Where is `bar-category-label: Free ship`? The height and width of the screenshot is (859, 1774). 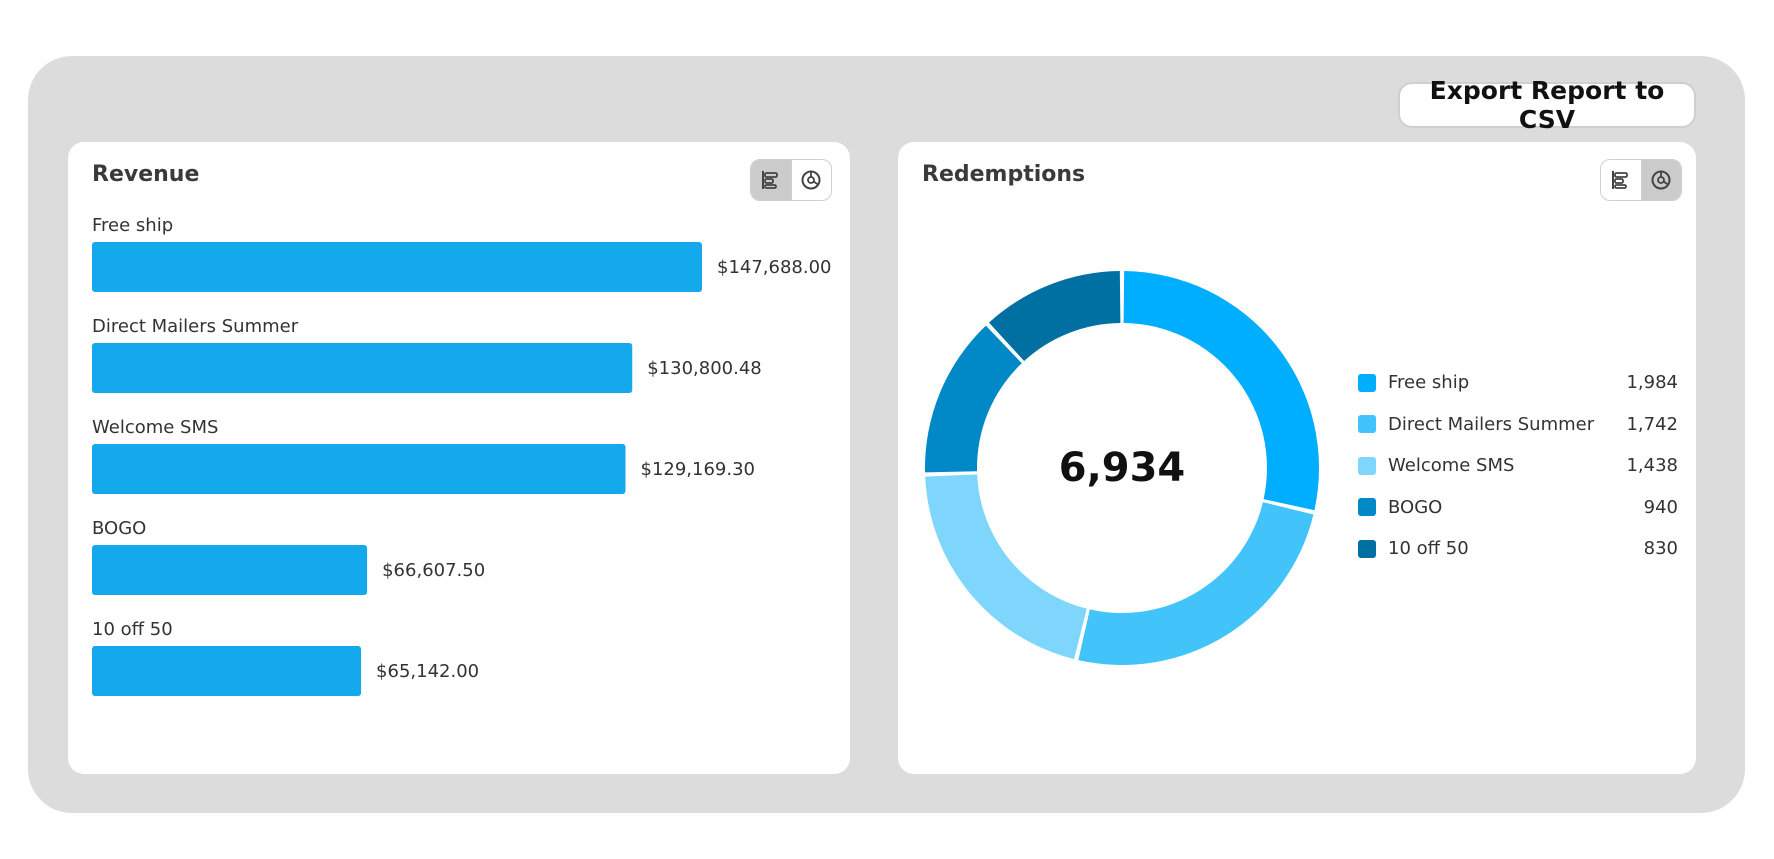
bar-category-label: Free ship is located at coordinates (132, 225).